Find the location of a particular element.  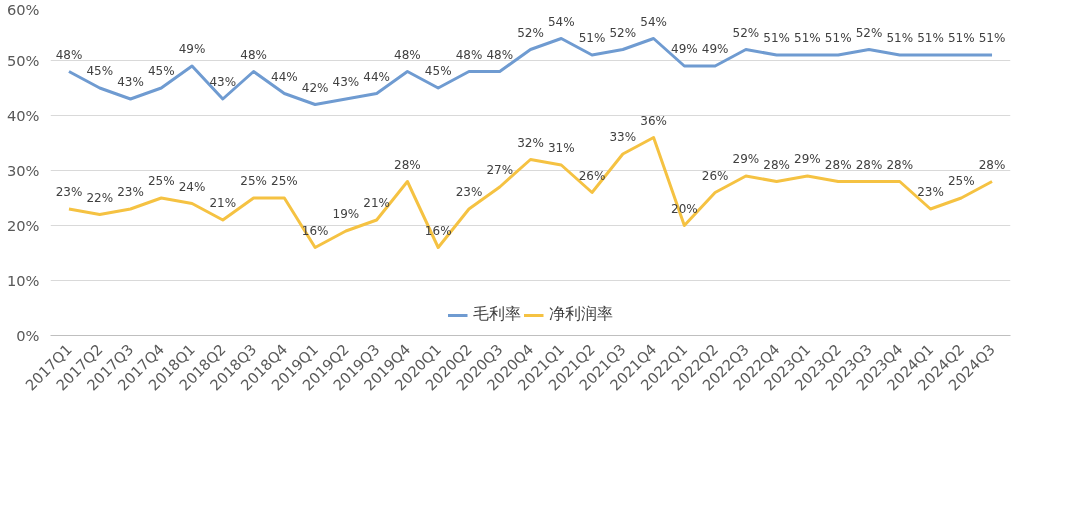

data-label: 36% is located at coordinates (653, 120).